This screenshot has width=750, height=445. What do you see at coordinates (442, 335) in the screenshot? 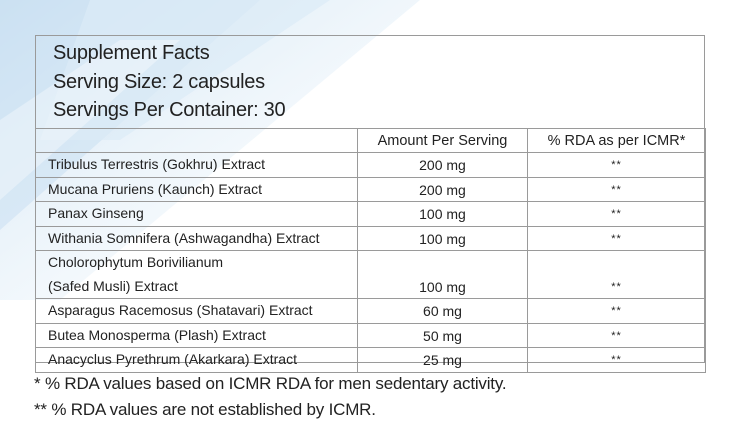
I see `amount: 50 mg` at bounding box center [442, 335].